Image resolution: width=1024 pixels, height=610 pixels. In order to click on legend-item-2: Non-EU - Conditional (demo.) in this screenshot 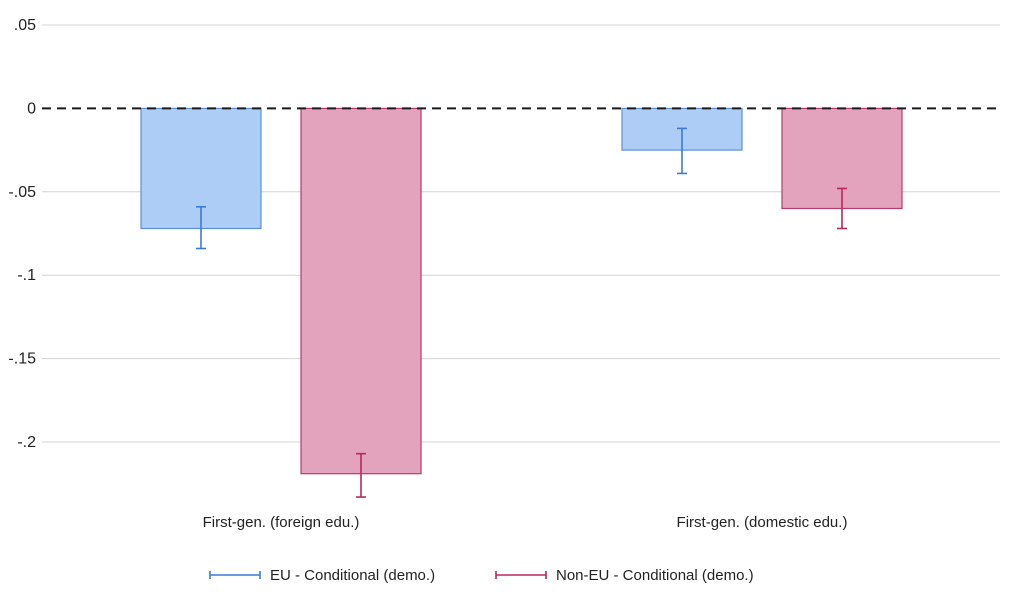, I will do `click(624, 575)`.